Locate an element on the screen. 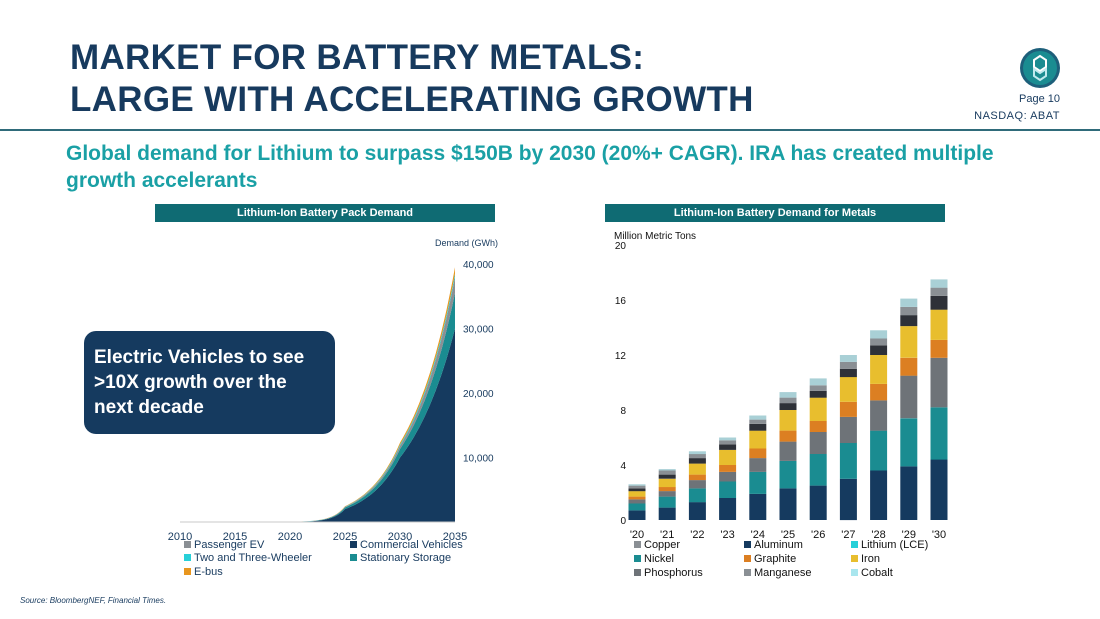 The height and width of the screenshot is (619, 1100). legend-label: Passenger EV is located at coordinates (229, 545).